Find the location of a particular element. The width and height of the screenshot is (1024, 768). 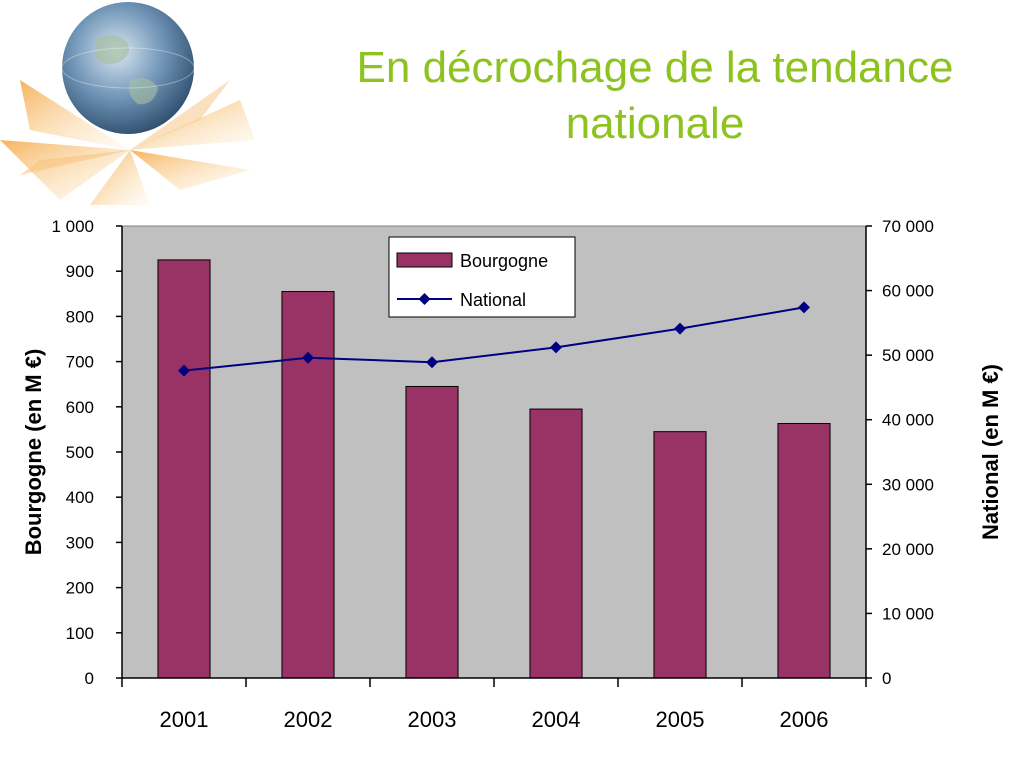

national-point-2002 is located at coordinates (308, 357).